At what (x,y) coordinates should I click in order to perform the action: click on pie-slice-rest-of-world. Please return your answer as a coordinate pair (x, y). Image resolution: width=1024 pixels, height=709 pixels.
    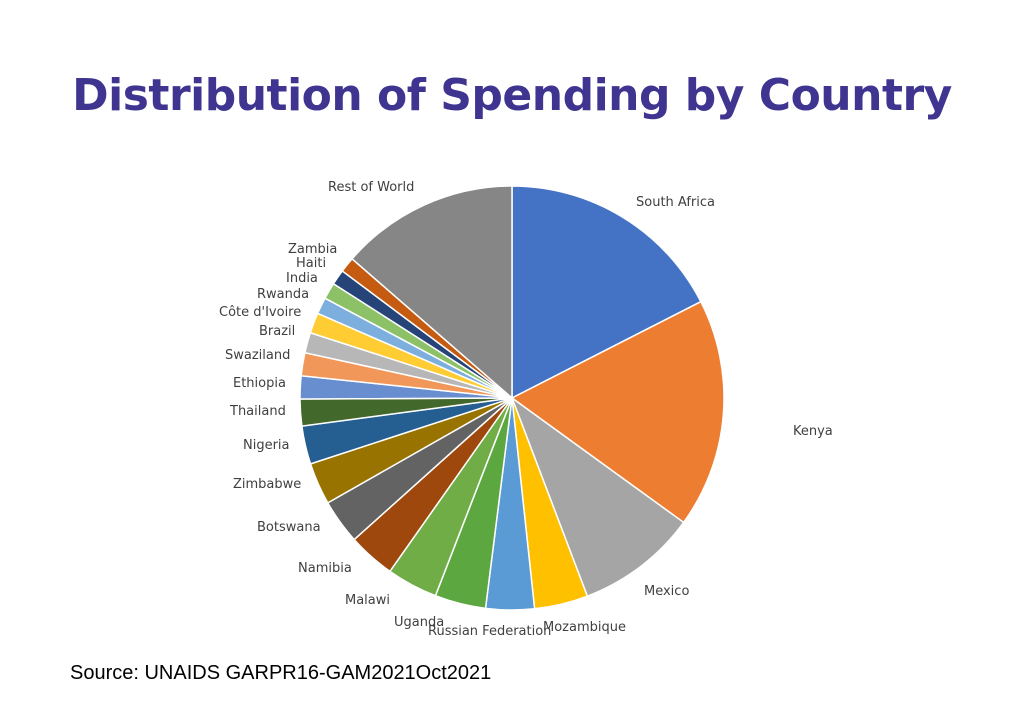
    Looking at the image, I should click on (431, 292).